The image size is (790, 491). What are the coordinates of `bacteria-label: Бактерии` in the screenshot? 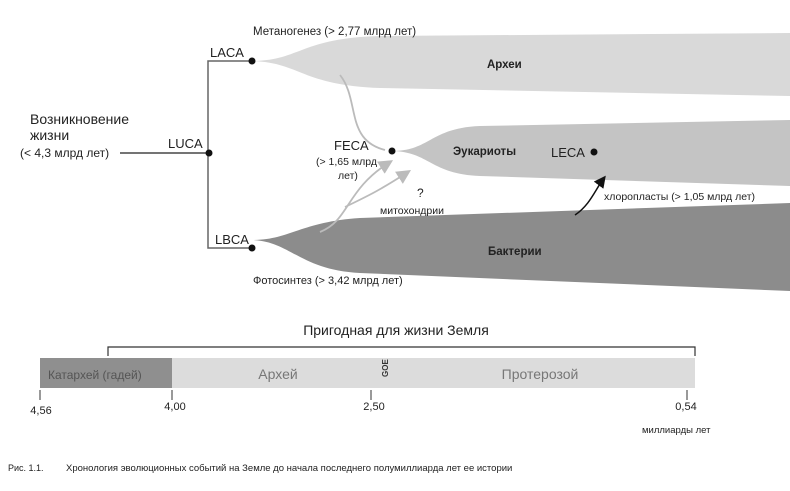 It's located at (515, 252).